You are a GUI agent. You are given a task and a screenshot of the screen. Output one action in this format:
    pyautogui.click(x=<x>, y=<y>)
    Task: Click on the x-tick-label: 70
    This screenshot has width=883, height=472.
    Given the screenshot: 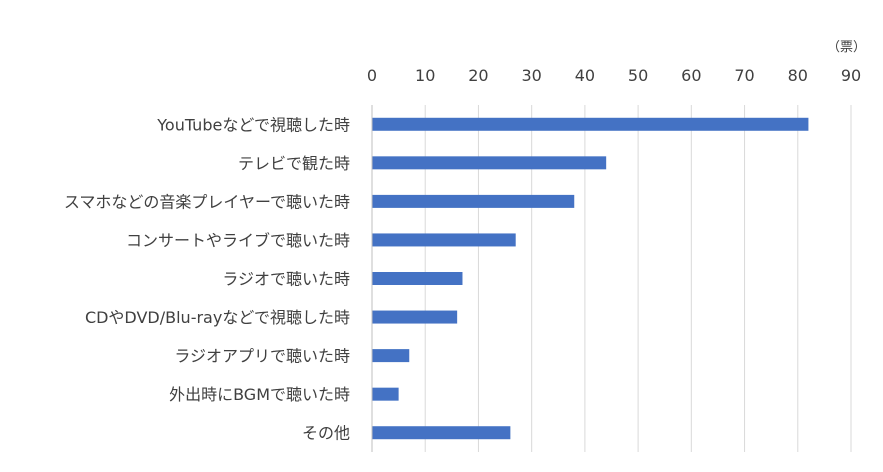 What is the action you would take?
    pyautogui.click(x=744, y=75)
    